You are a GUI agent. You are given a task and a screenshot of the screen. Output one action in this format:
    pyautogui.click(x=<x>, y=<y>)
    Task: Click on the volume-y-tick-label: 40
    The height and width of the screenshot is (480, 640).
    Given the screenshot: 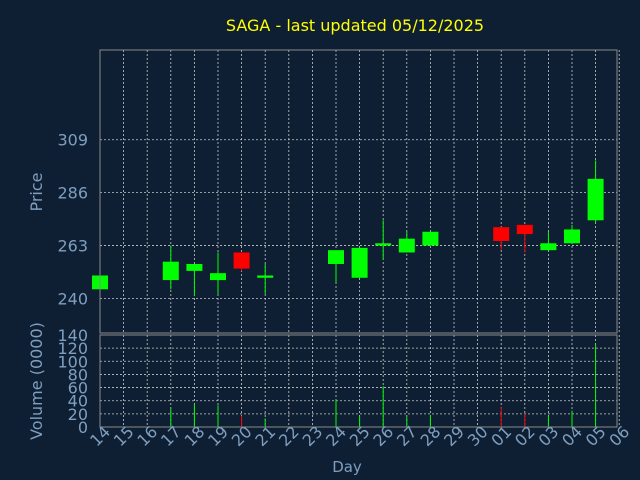 What is the action you would take?
    pyautogui.click(x=78, y=401)
    